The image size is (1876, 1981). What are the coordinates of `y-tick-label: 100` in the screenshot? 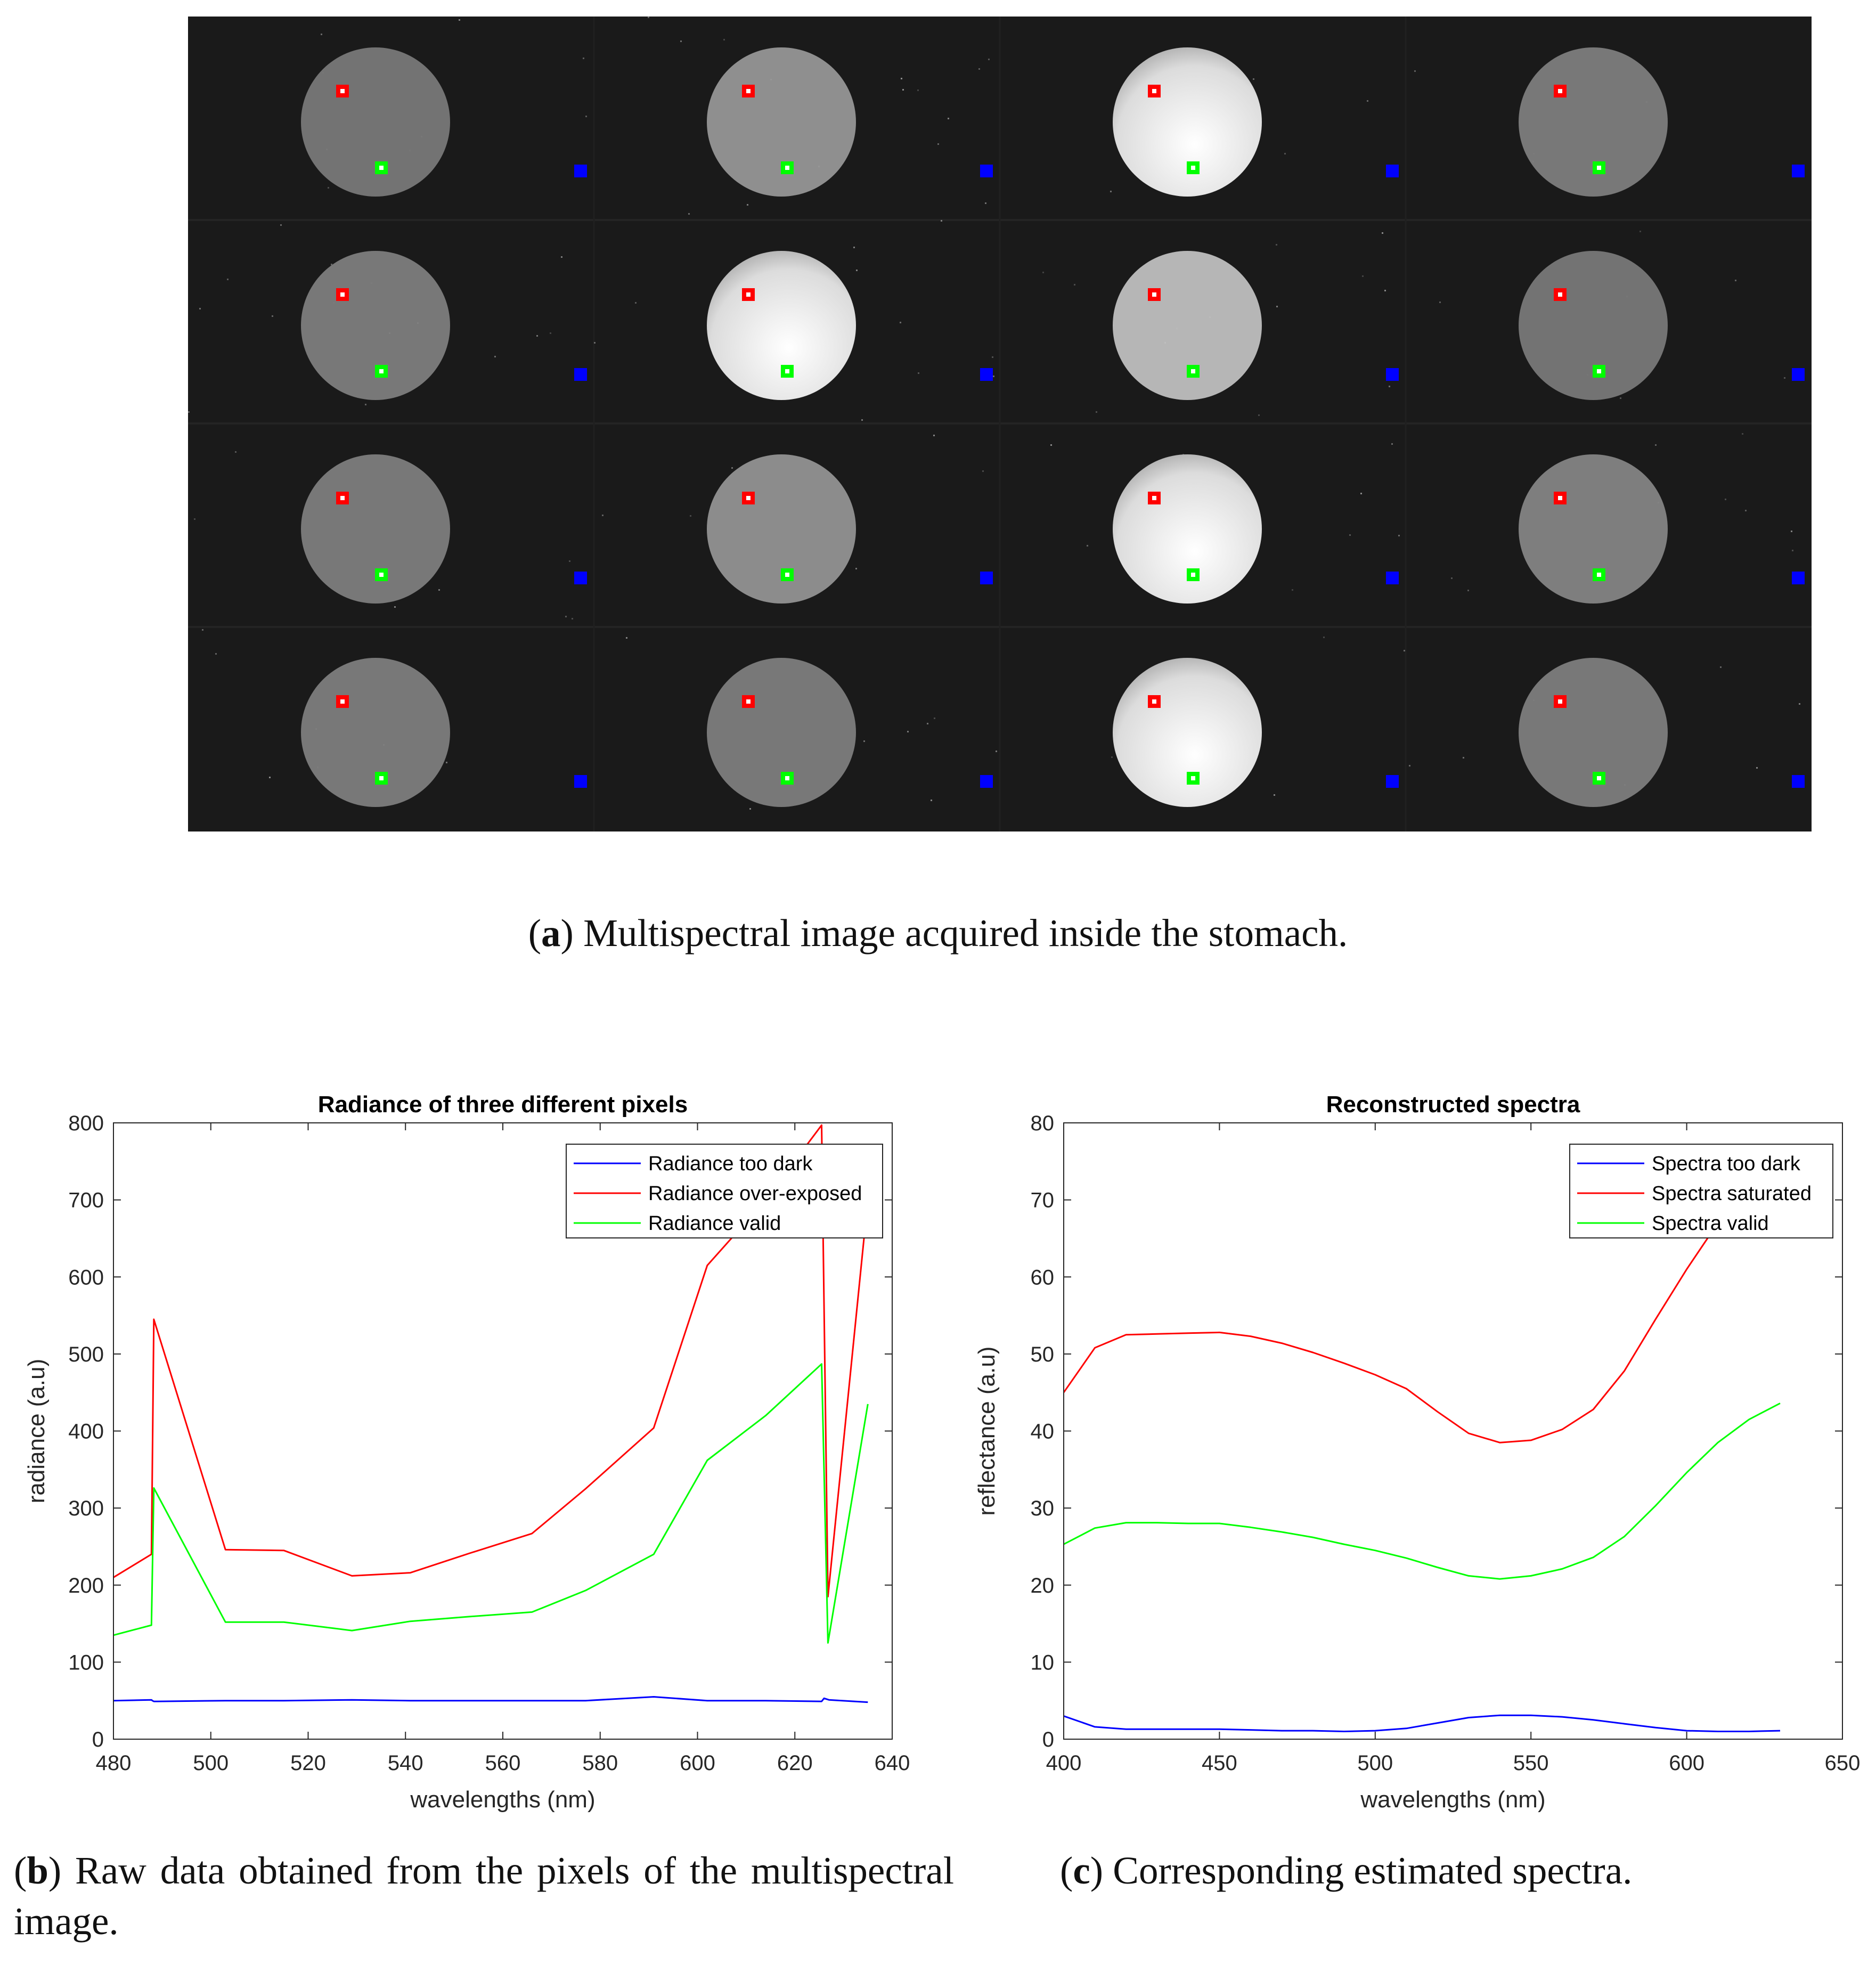 It's located at (86, 1662).